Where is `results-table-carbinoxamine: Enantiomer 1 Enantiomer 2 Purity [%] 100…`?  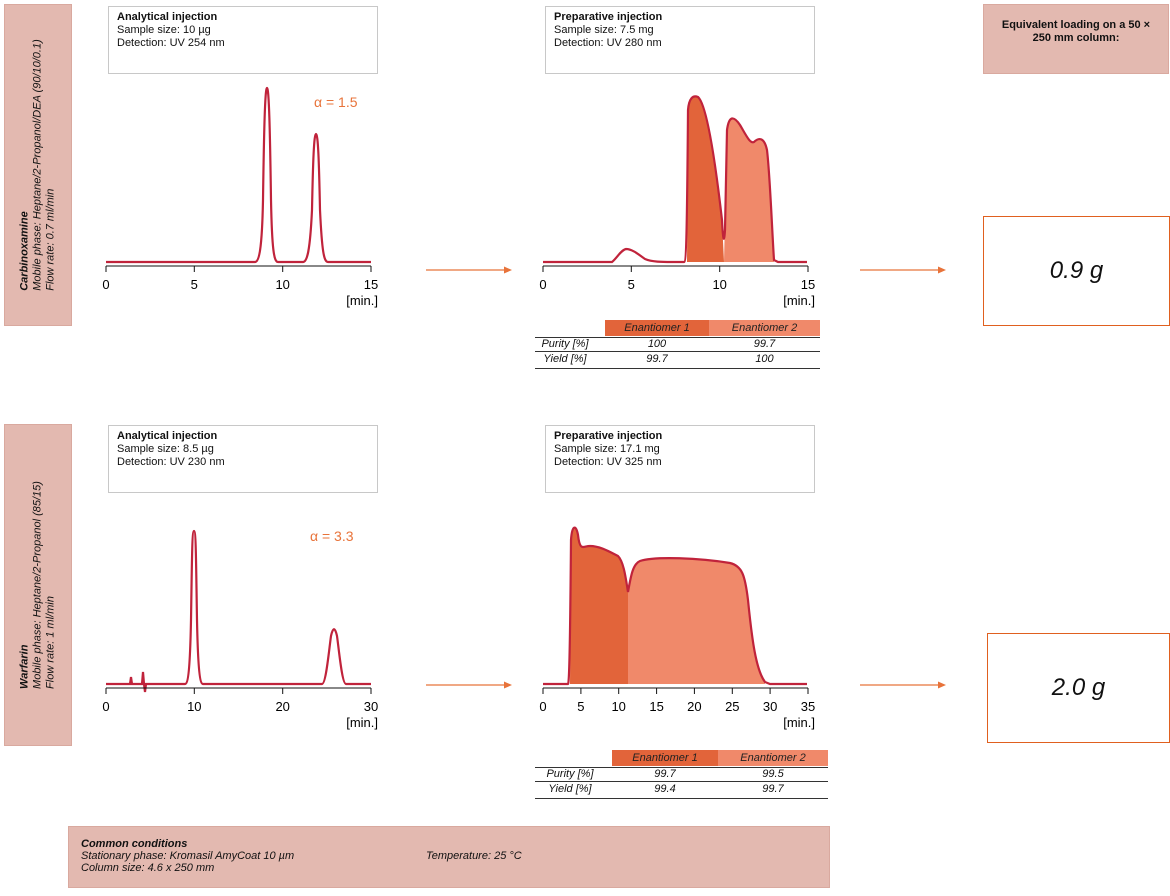 results-table-carbinoxamine: Enantiomer 1 Enantiomer 2 Purity [%] 100… is located at coordinates (677, 346).